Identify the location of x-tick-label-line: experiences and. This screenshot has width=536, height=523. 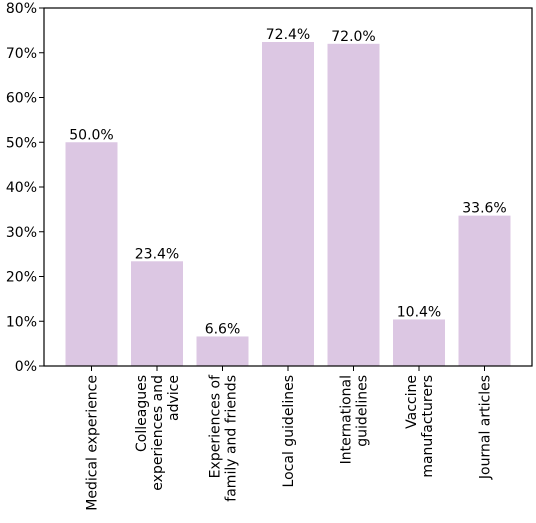
(158, 433).